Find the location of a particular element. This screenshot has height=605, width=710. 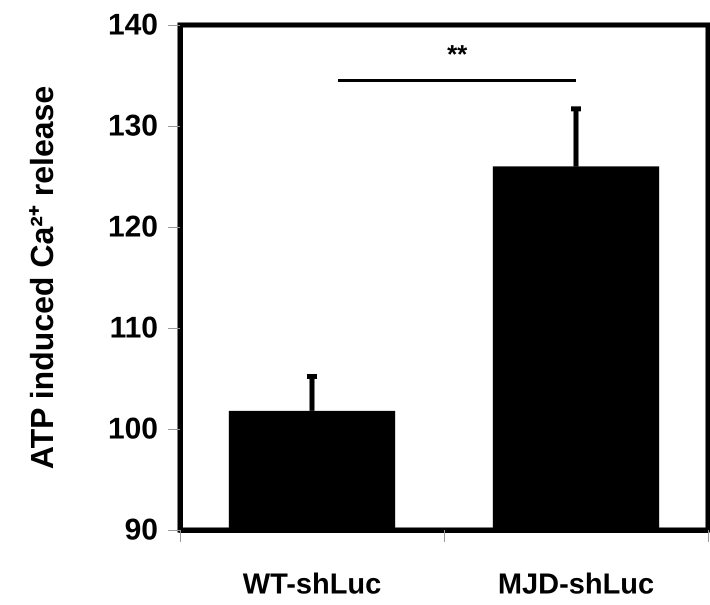

y-tick-label: 90 is located at coordinates (141, 530).